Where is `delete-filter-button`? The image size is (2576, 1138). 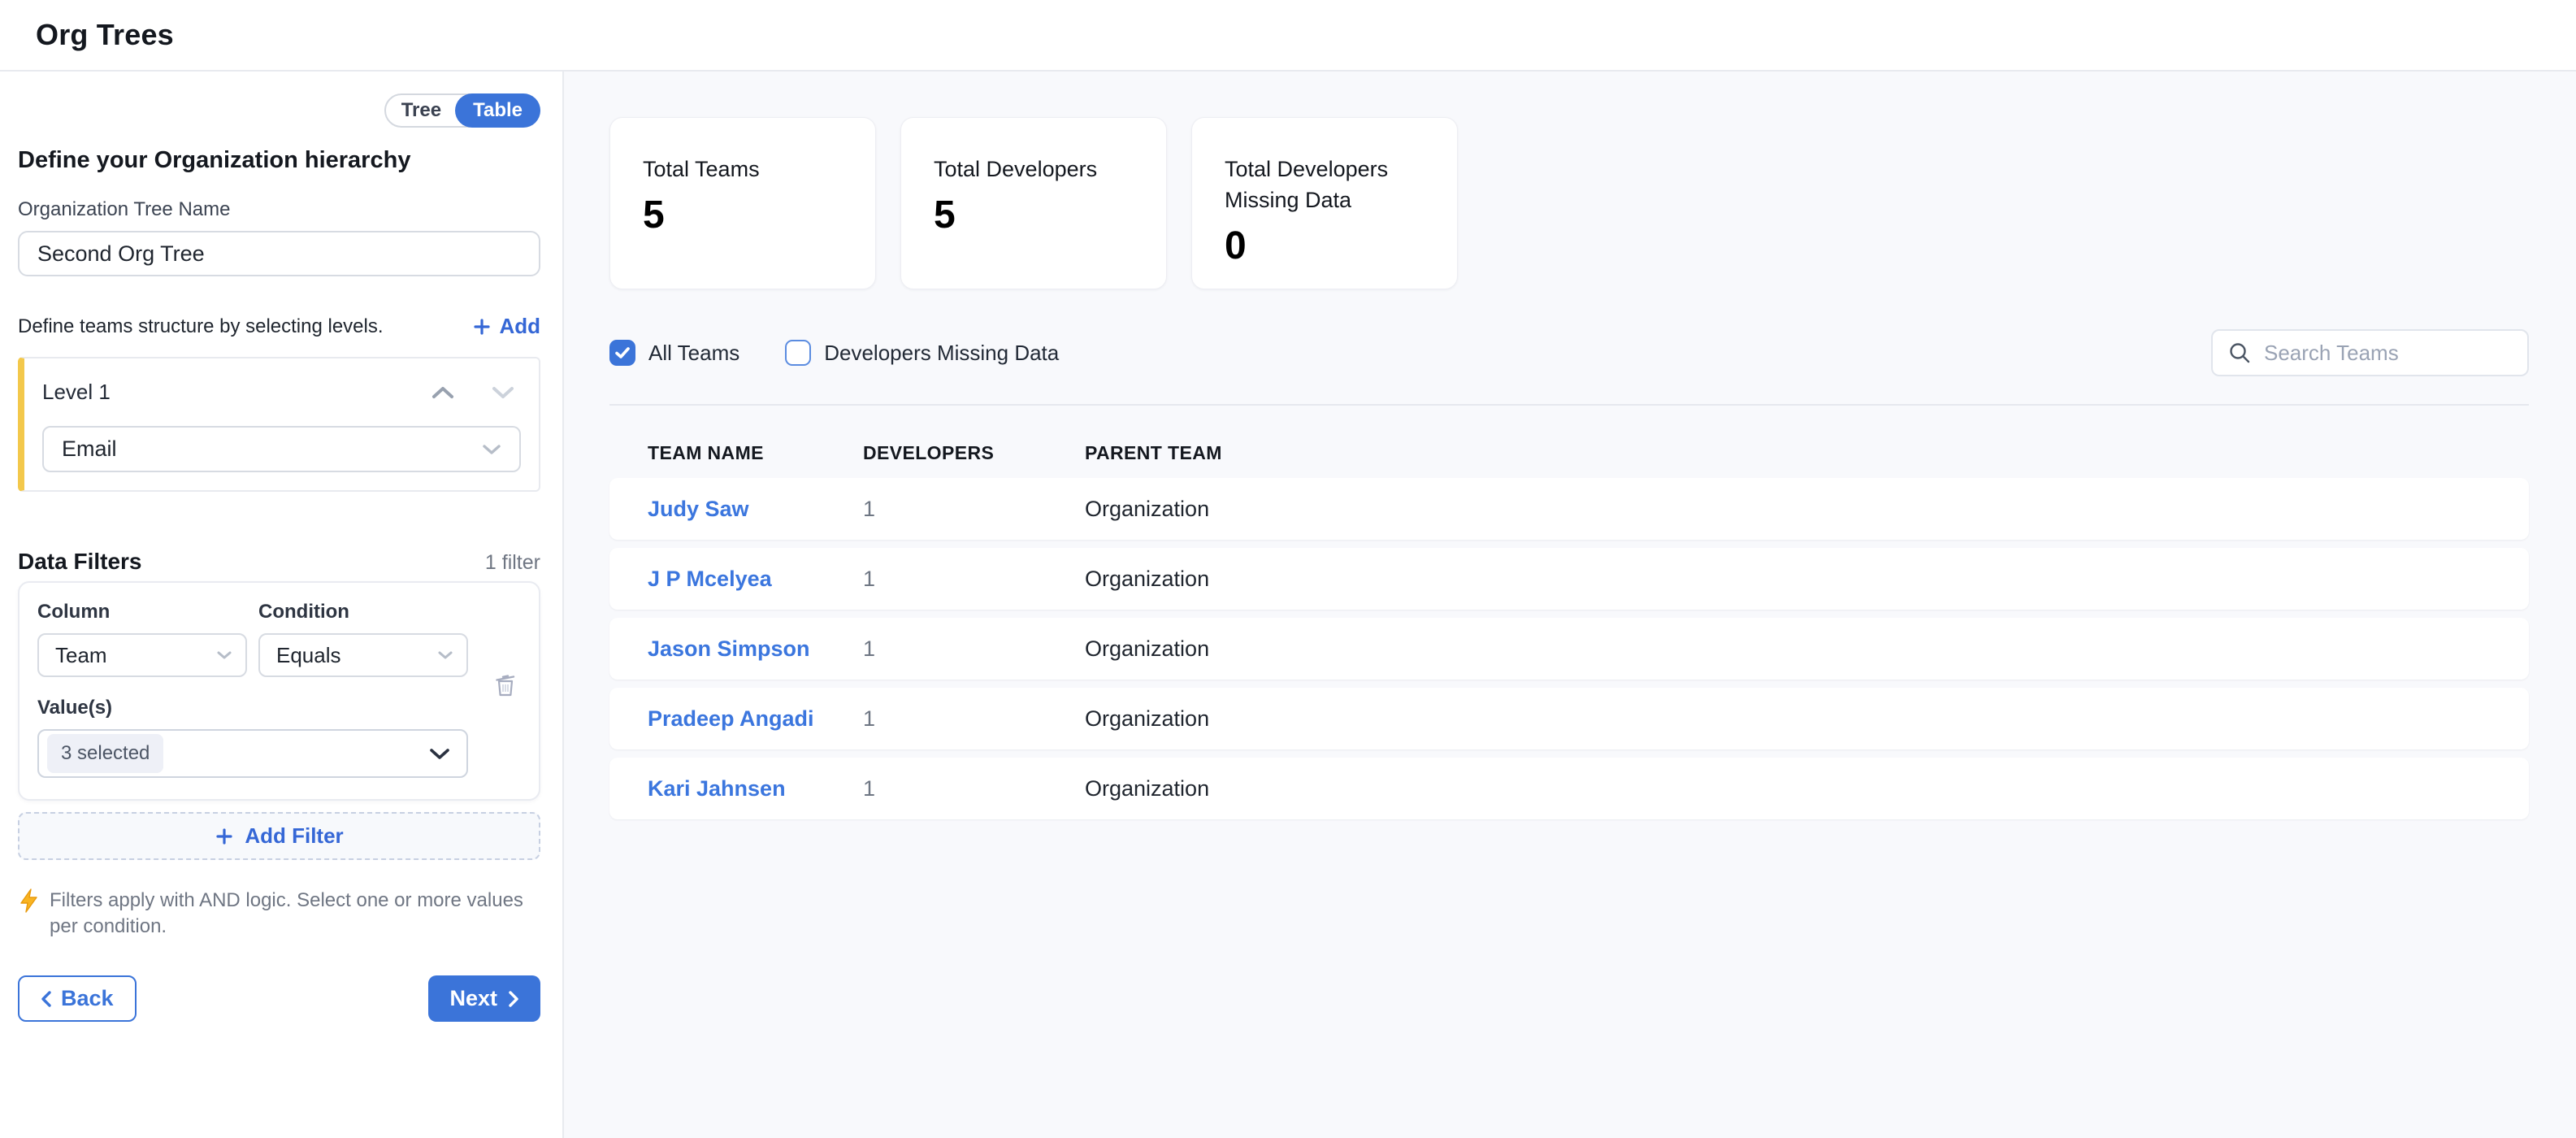 delete-filter-button is located at coordinates (505, 685).